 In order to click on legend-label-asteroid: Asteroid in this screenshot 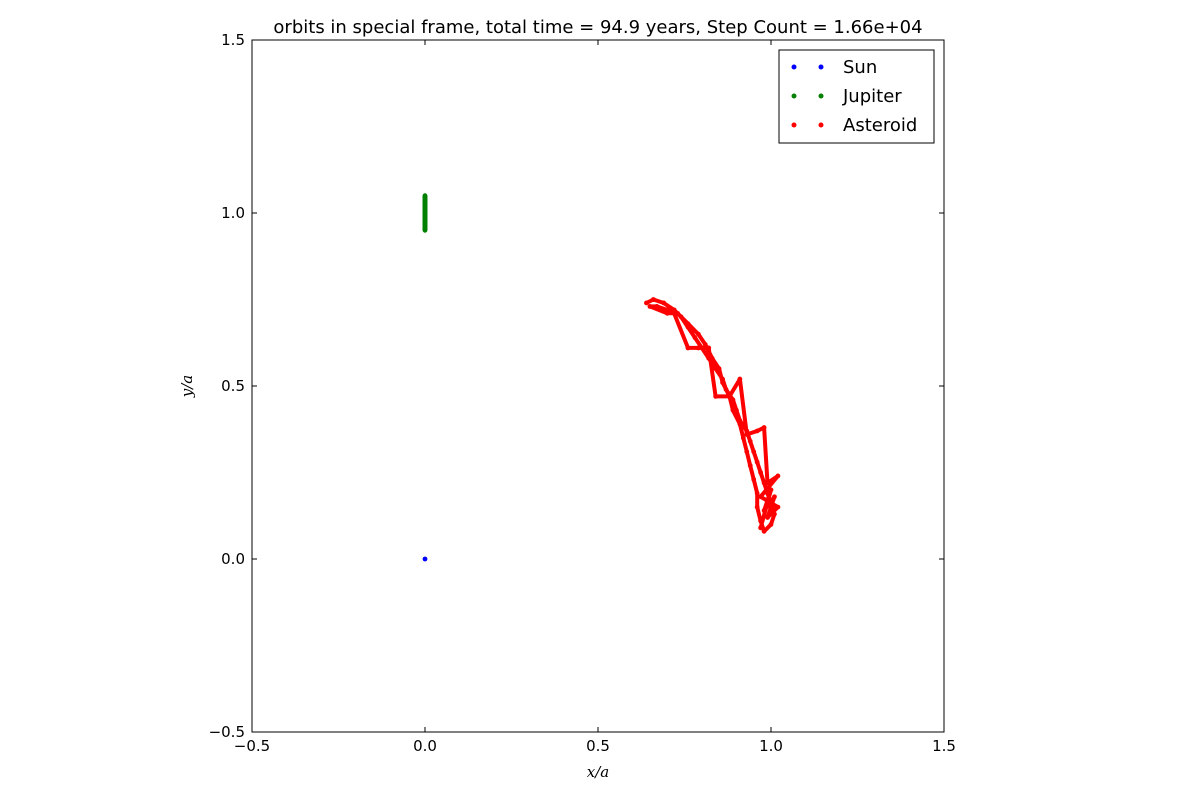, I will do `click(880, 125)`.